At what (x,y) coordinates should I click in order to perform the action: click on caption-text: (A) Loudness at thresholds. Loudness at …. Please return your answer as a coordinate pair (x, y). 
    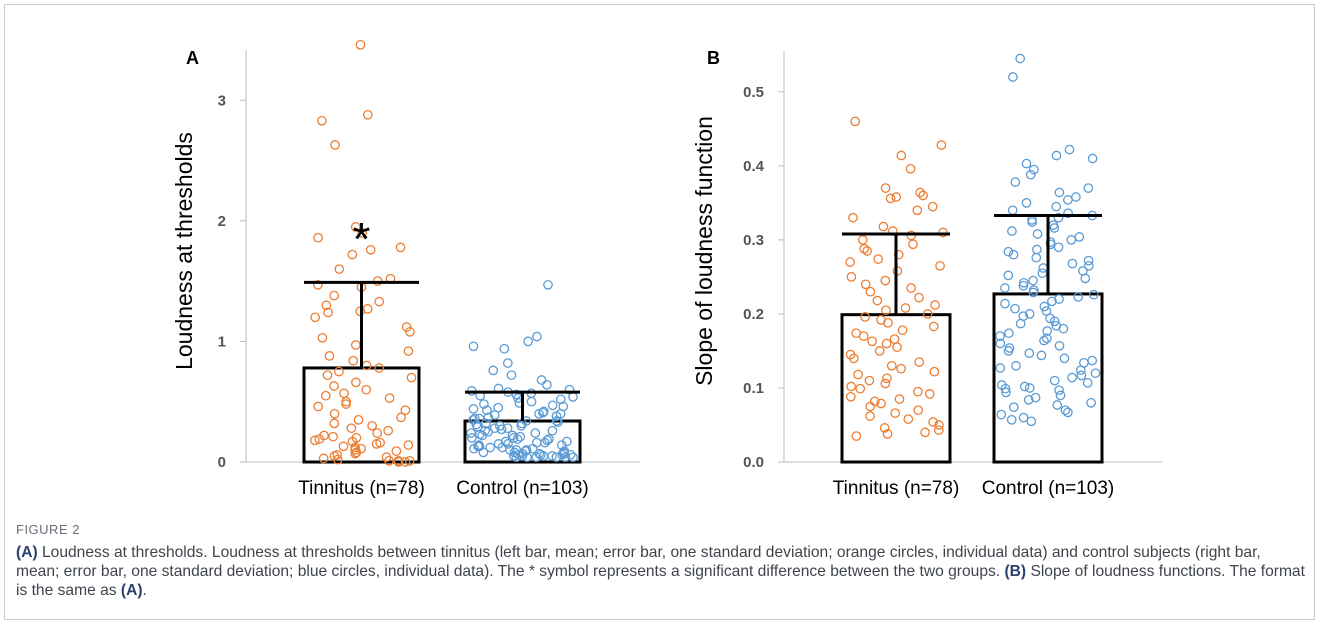
    Looking at the image, I should click on (661, 571).